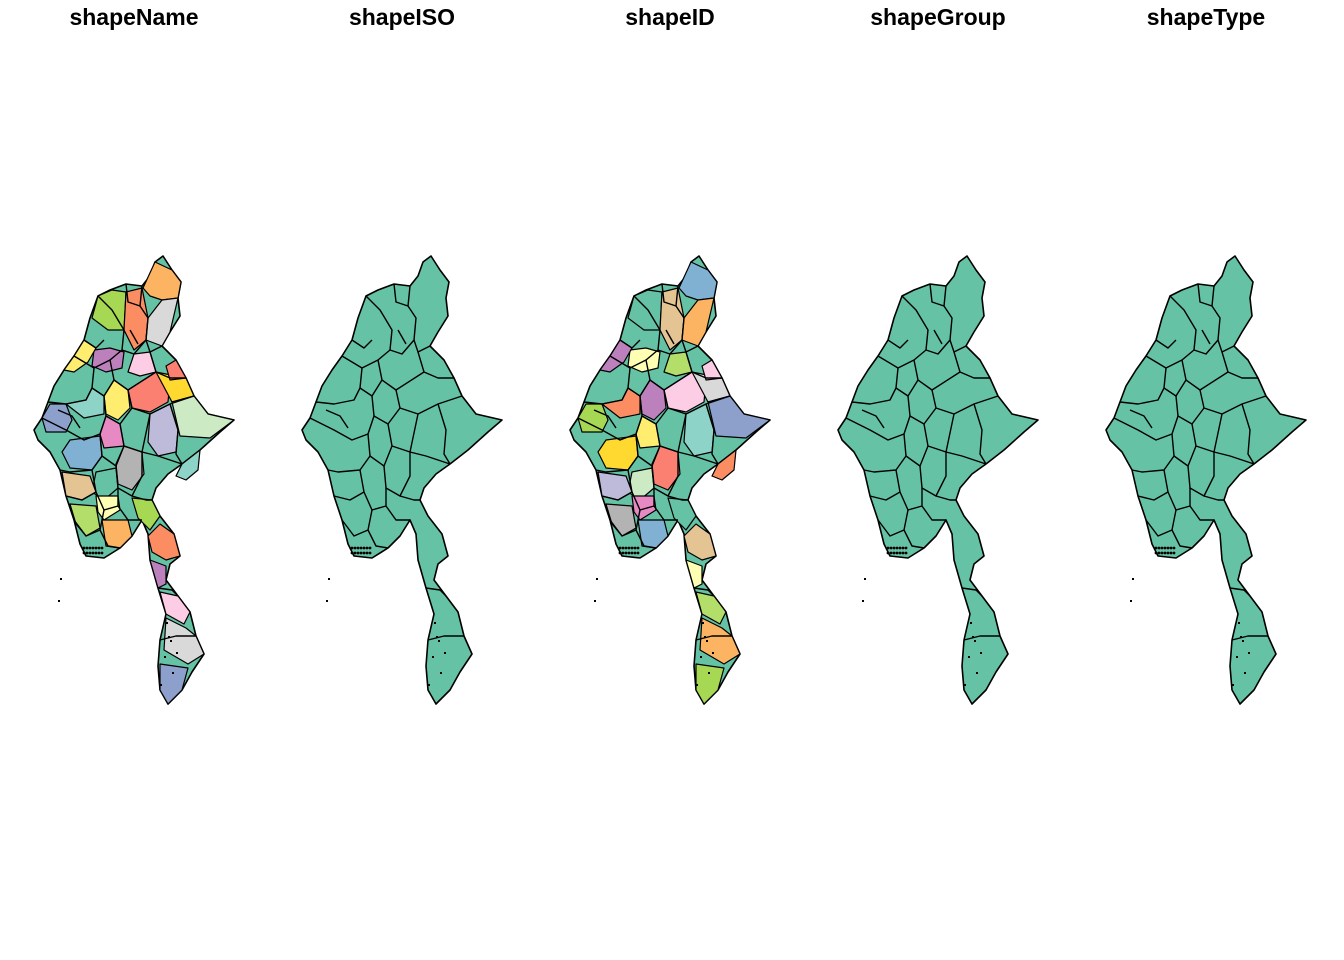 This screenshot has height=960, width=1344. I want to click on myanmar-map, so click(134, 480).